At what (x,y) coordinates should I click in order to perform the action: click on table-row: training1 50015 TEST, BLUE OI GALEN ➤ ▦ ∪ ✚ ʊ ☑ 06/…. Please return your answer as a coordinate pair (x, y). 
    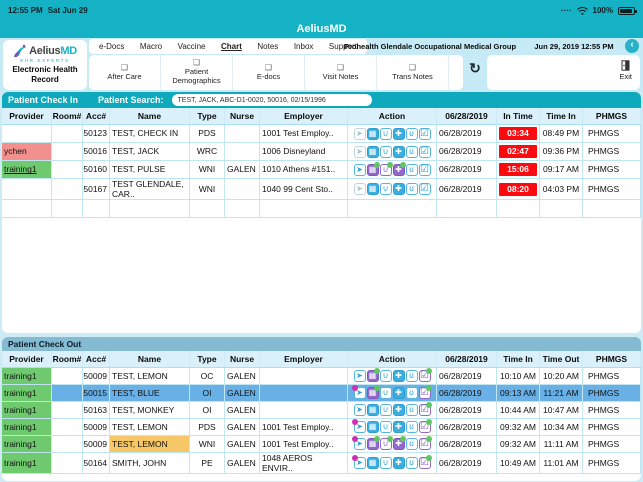
    Looking at the image, I should click on (321, 393).